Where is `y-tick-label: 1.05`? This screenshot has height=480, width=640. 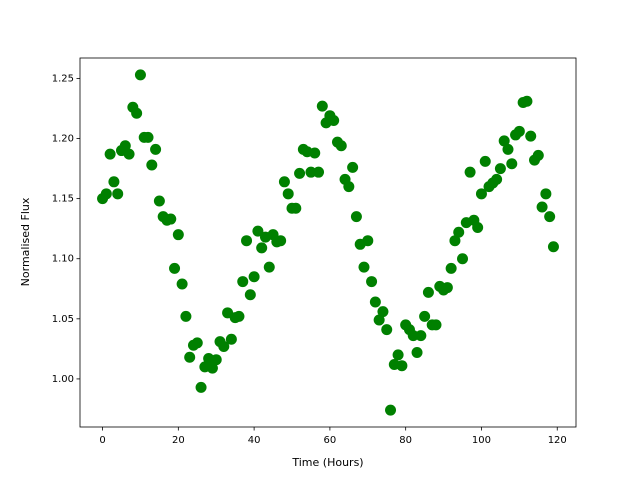 y-tick-label: 1.05 is located at coordinates (63, 319).